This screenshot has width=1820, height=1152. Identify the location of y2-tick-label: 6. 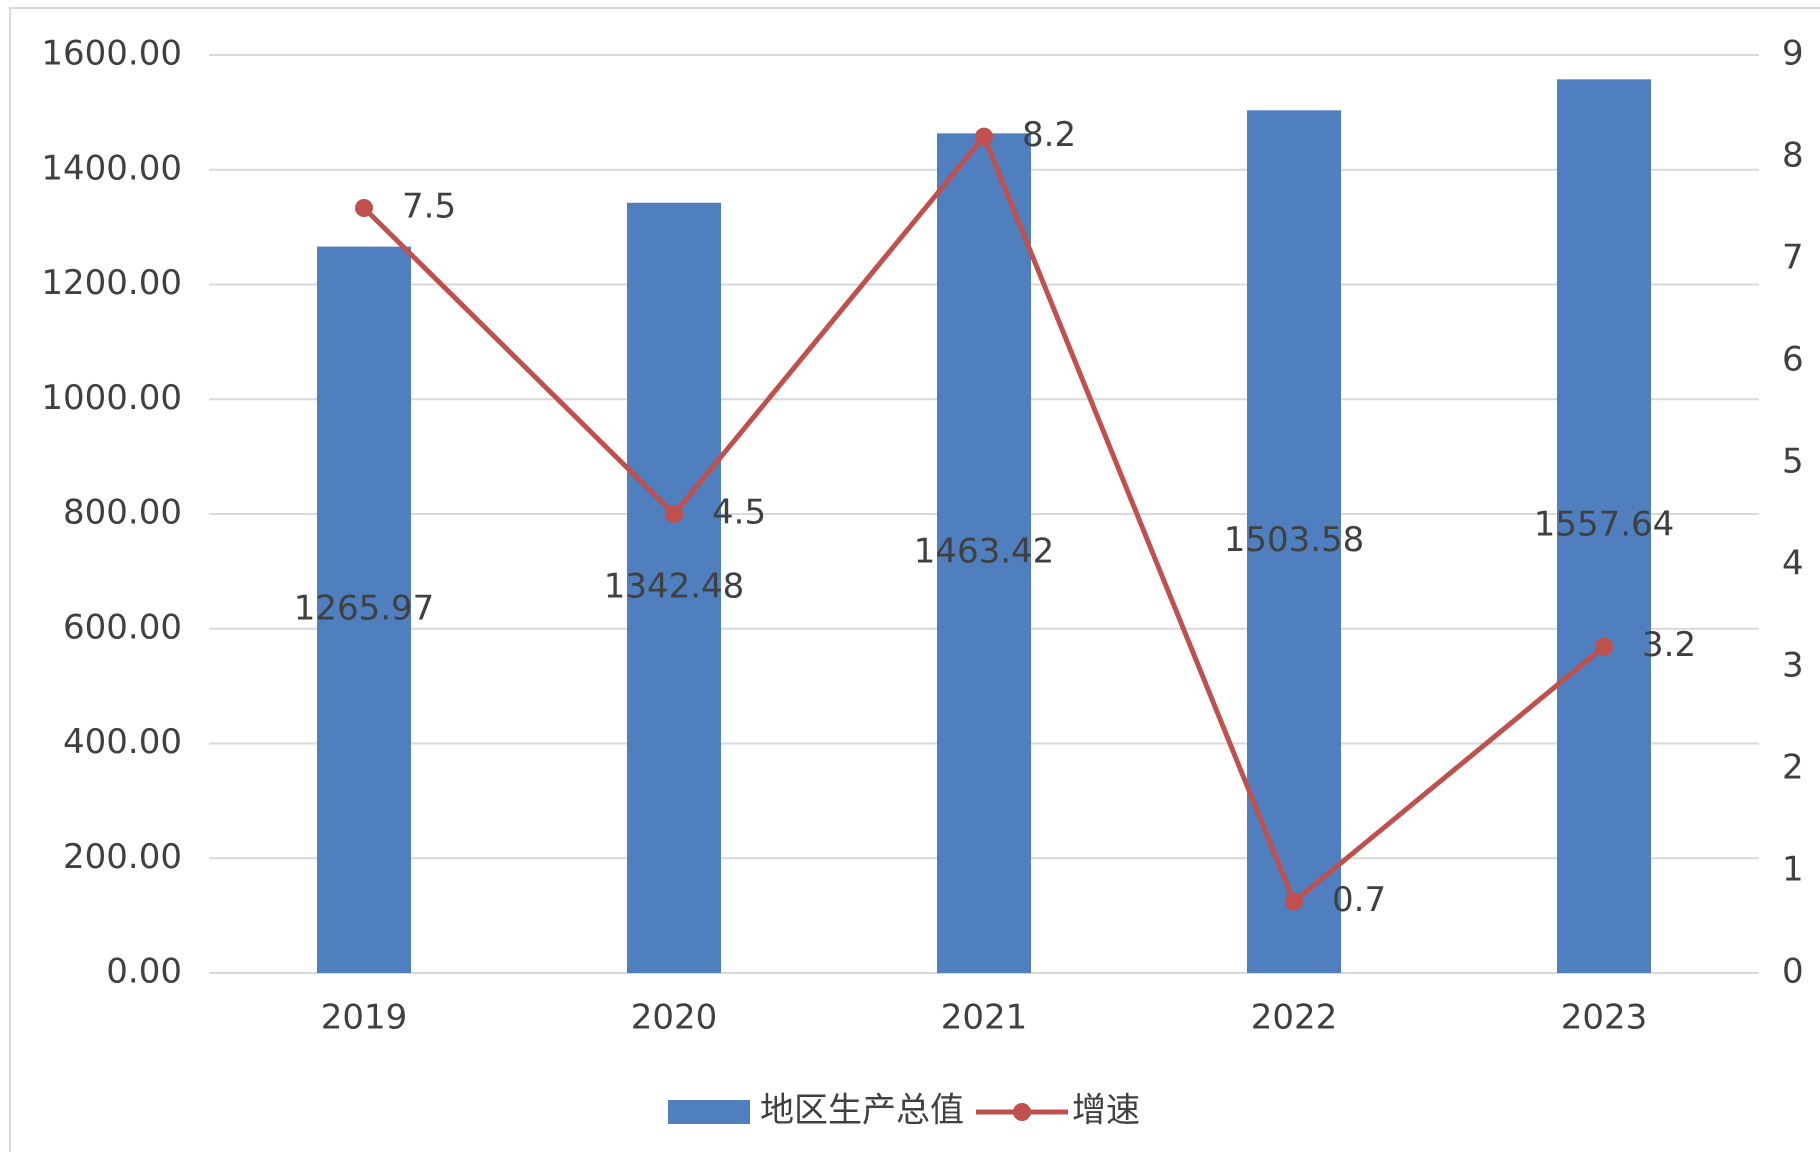
(1793, 360).